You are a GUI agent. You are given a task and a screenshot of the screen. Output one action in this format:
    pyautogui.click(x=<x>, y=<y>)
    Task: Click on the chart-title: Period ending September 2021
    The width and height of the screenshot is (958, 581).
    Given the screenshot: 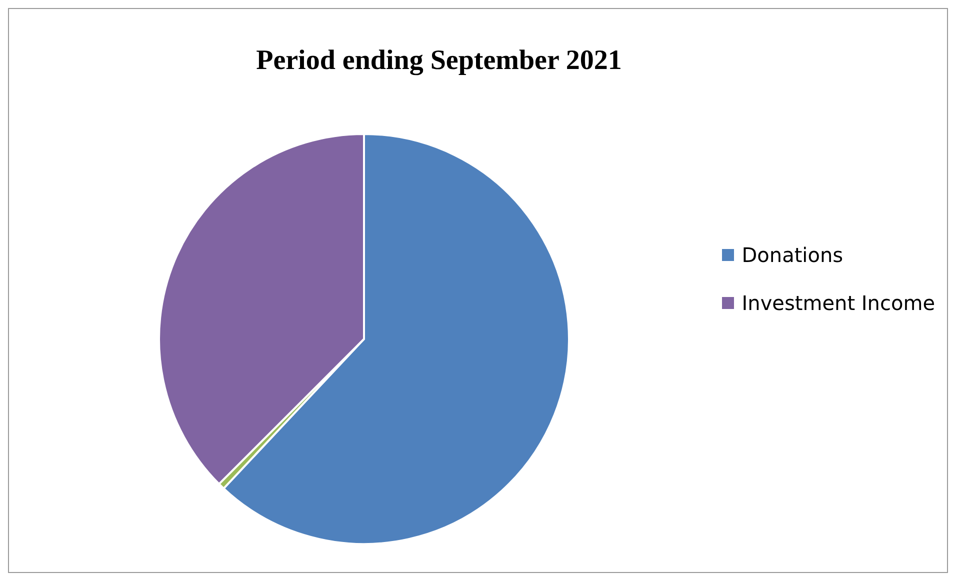 What is the action you would take?
    pyautogui.click(x=439, y=61)
    